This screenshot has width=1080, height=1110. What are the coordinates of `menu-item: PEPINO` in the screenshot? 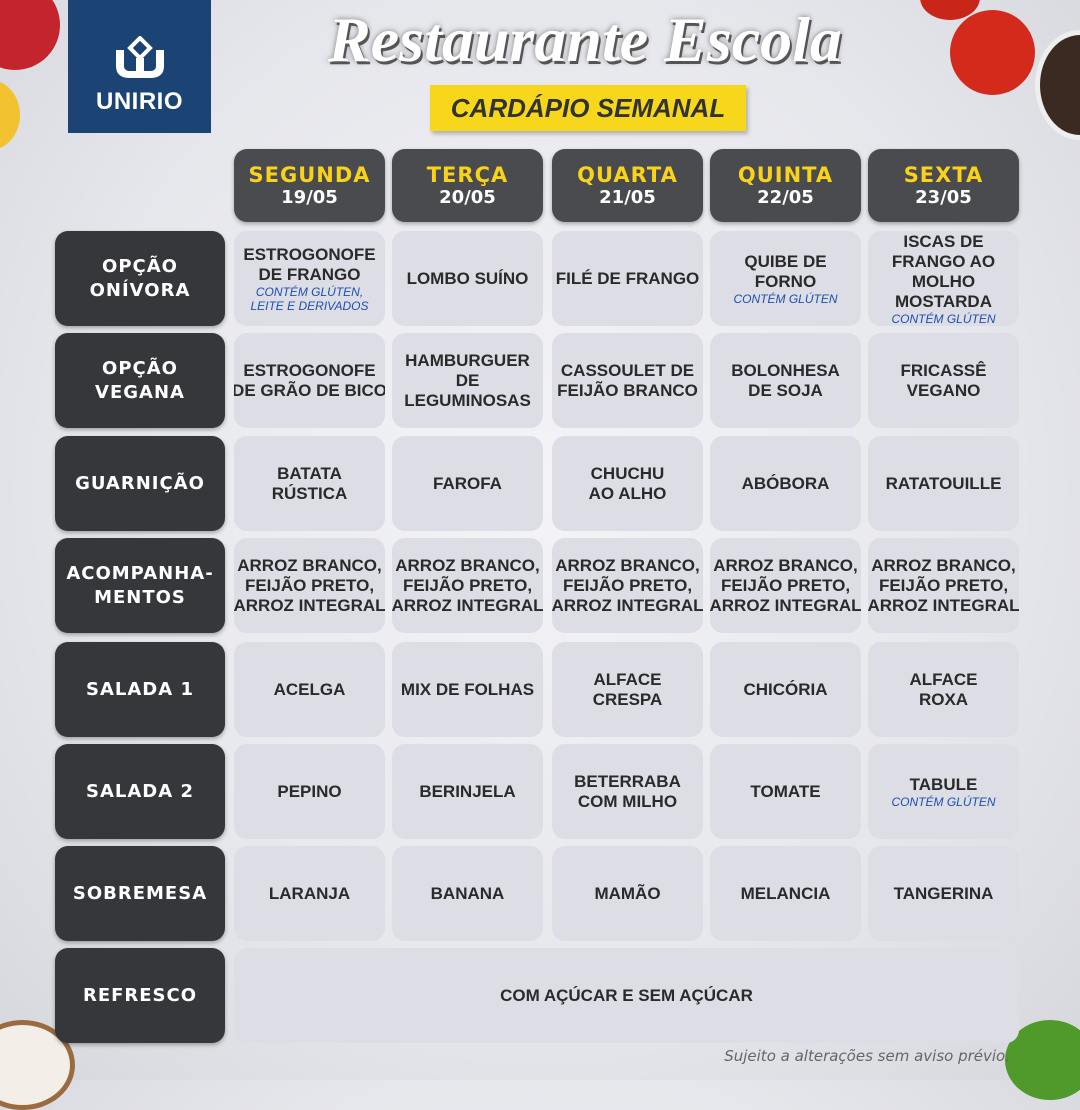 It's located at (309, 791).